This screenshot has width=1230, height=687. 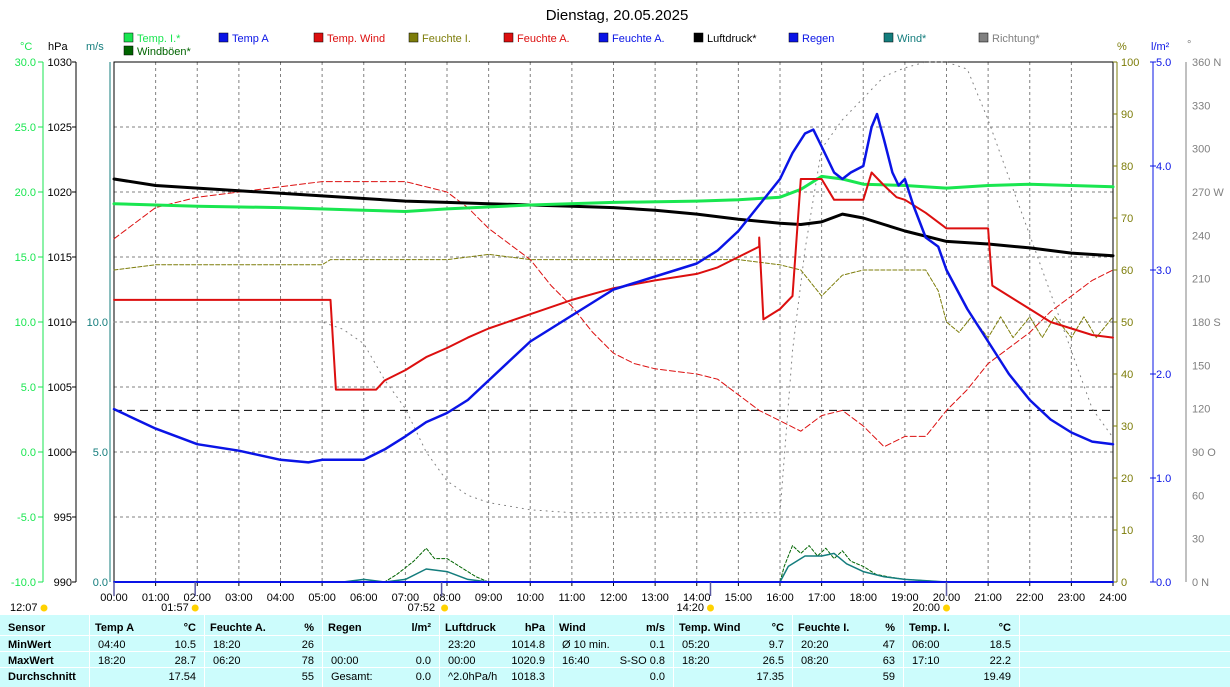 What do you see at coordinates (447, 598) in the screenshot?
I see `tick-x: 08:00` at bounding box center [447, 598].